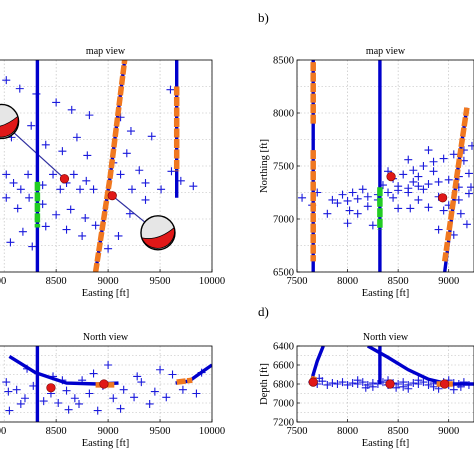 This screenshot has height=474, width=474. What do you see at coordinates (158, 233) in the screenshot?
I see `beachball-marker` at bounding box center [158, 233].